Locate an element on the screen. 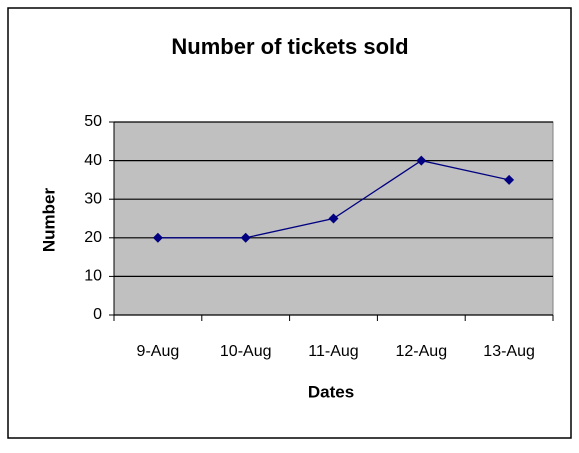 The height and width of the screenshot is (453, 579). y-tick-label: 20 is located at coordinates (93, 237).